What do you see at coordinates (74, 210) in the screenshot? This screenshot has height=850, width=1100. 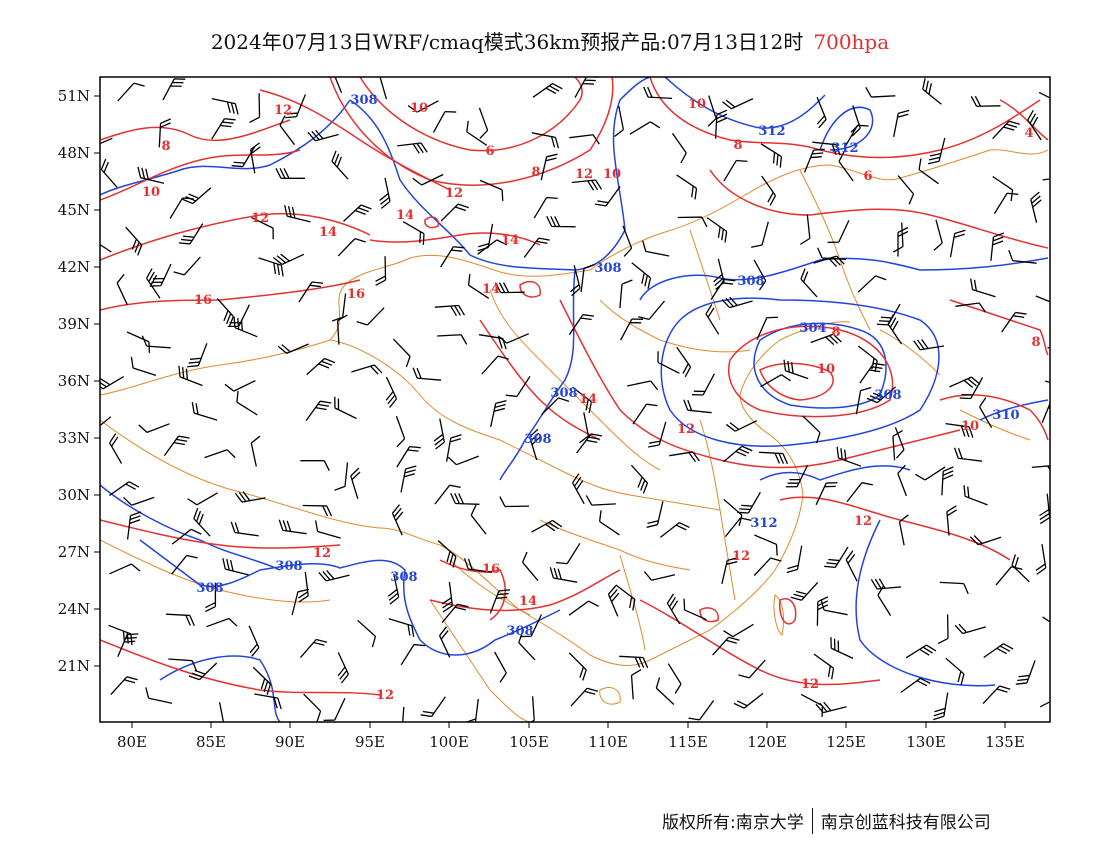 I see `lat-label: 45N` at bounding box center [74, 210].